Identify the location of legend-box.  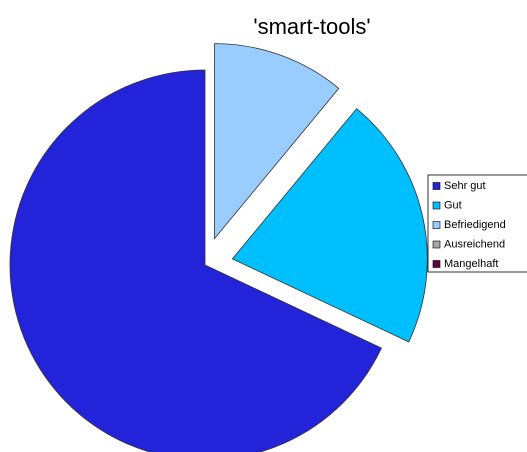
(477, 223).